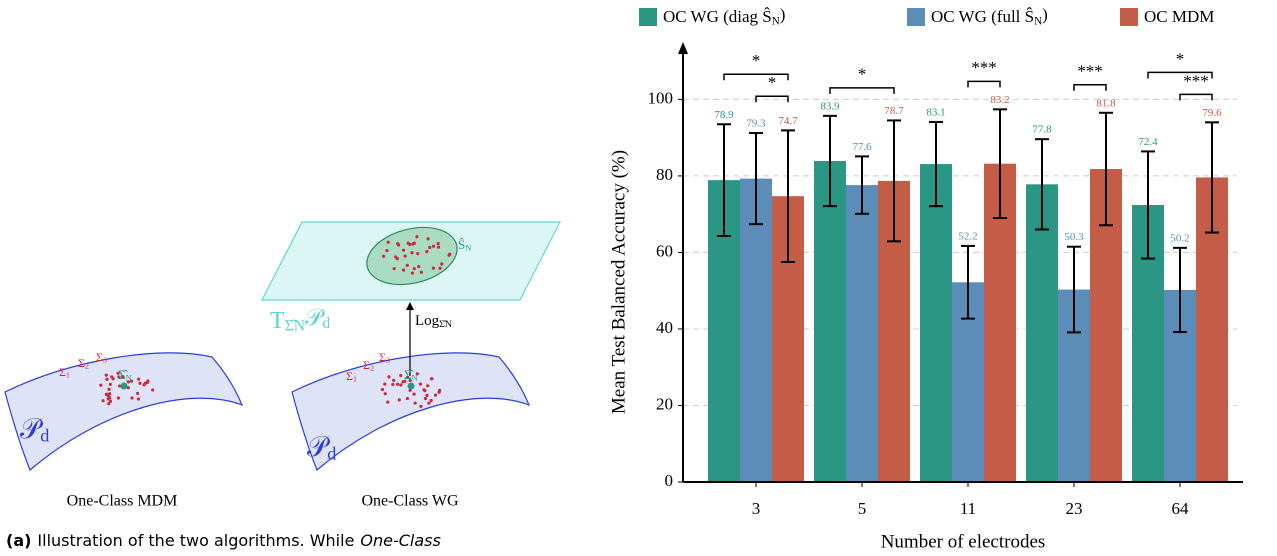  I want to click on value-label: 50.3, so click(1074, 237).